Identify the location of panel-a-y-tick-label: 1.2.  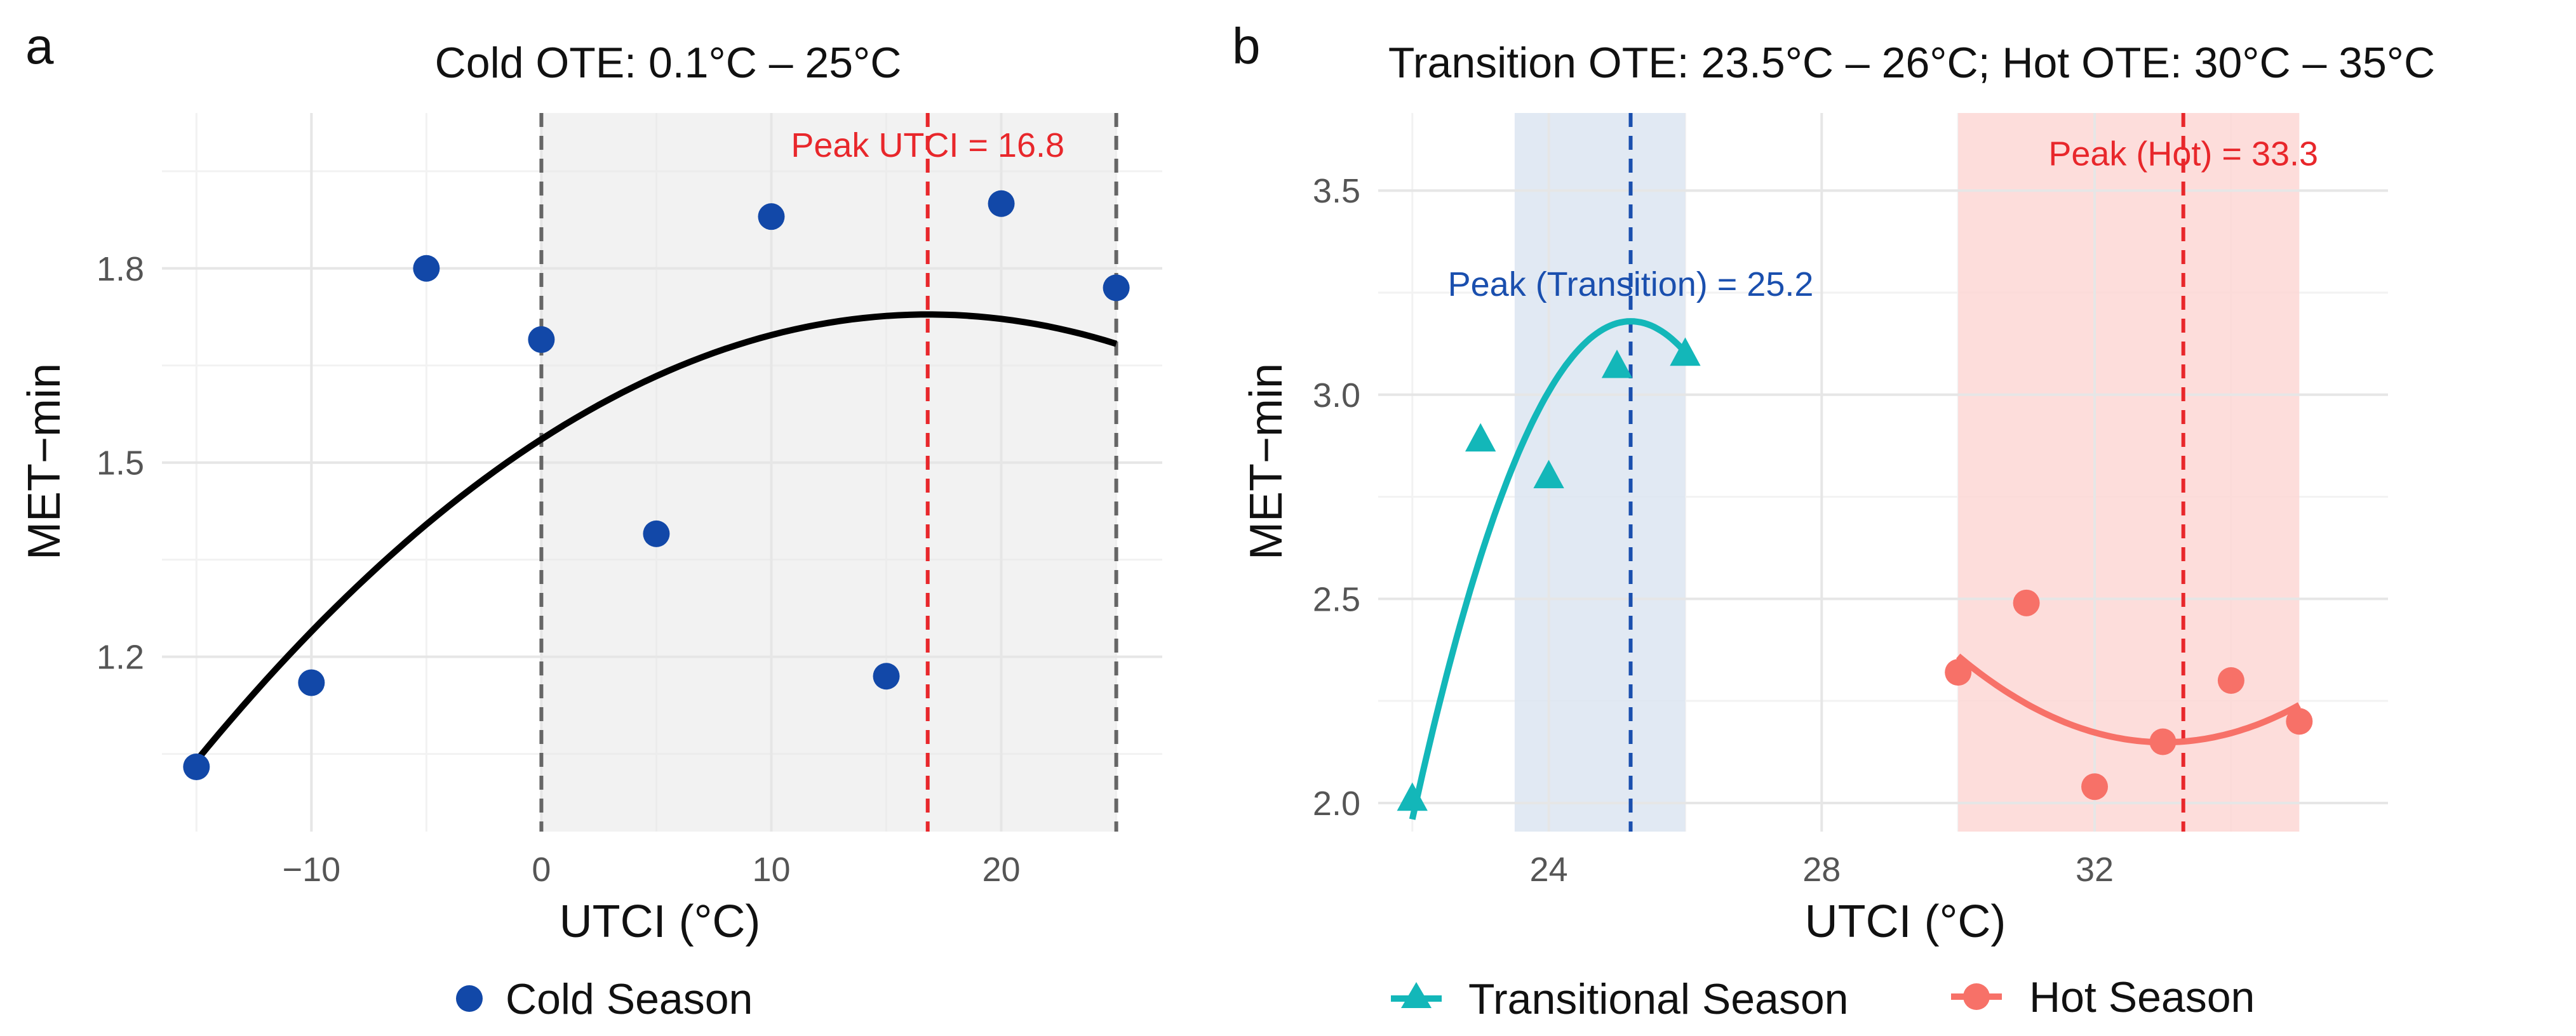
(120, 658).